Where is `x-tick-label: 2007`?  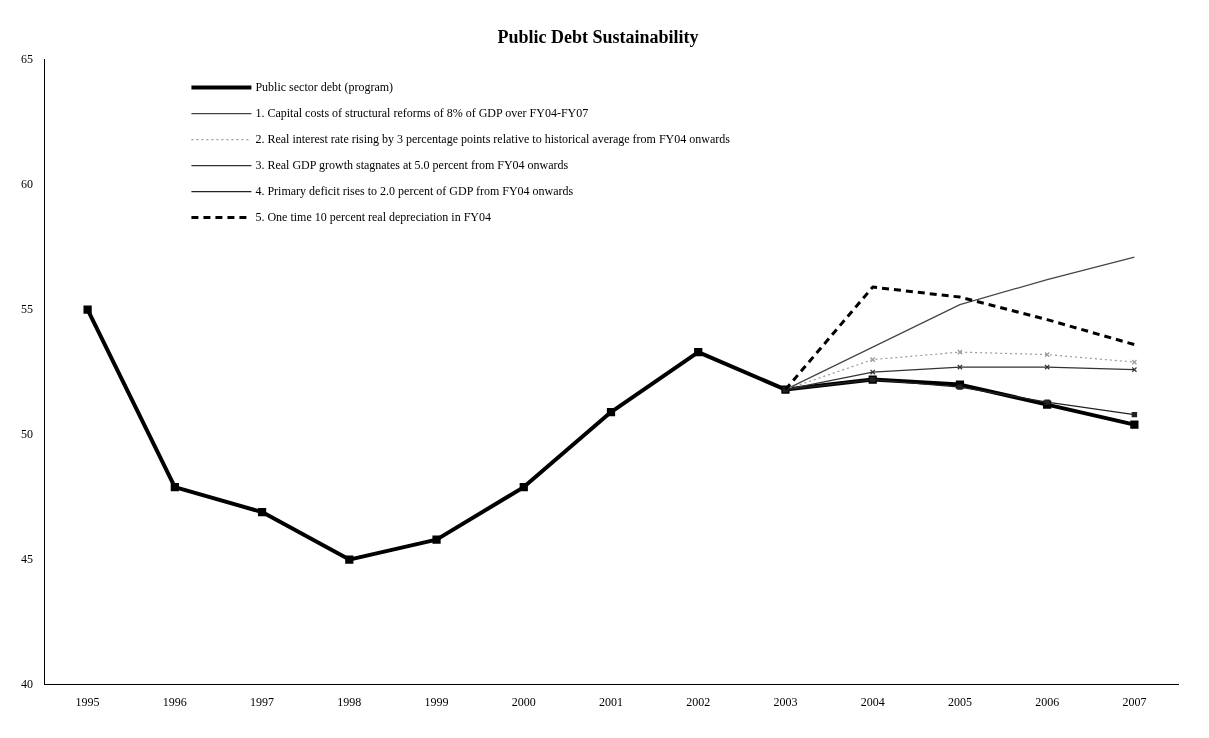
x-tick-label: 2007 is located at coordinates (1134, 701).